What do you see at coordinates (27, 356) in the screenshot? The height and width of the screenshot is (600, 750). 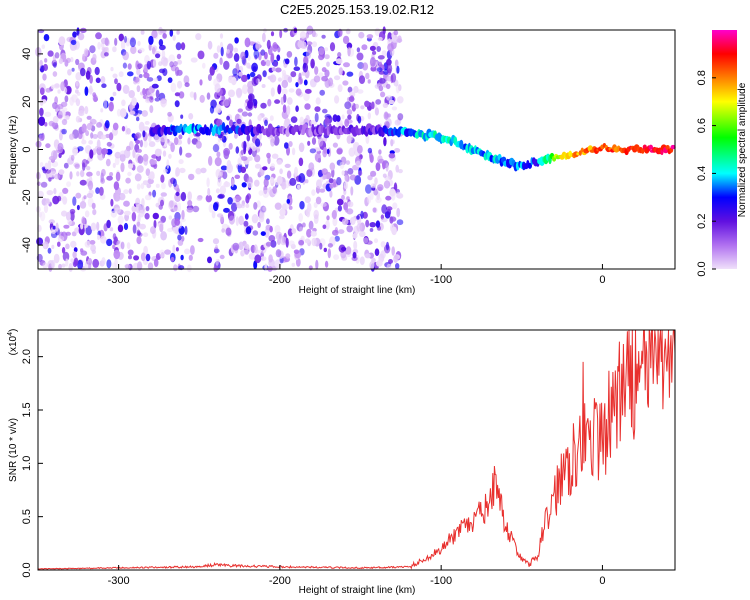 I see `snr-y-tick-label: 2.0` at bounding box center [27, 356].